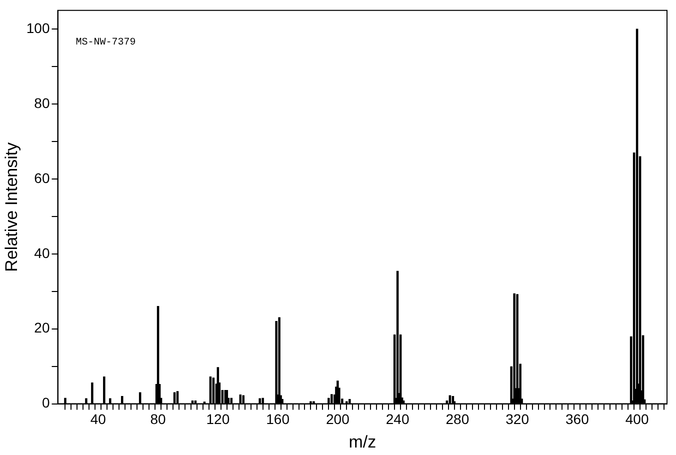 This screenshot has height=455, width=676. Describe the element at coordinates (98, 419) in the screenshot. I see `x-tick-label: 40` at that location.